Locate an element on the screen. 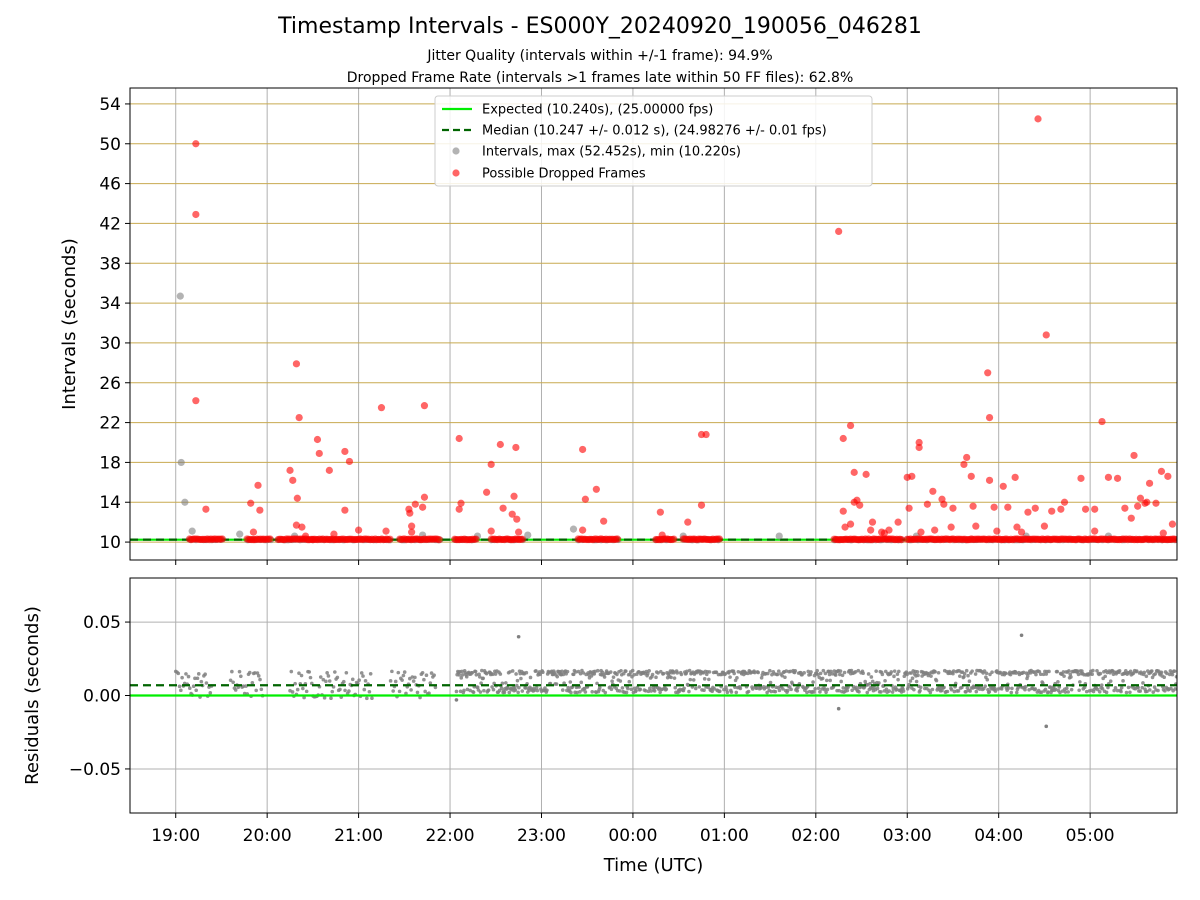  top-y-axis-label: Intervals (seconds) is located at coordinates (69, 324).